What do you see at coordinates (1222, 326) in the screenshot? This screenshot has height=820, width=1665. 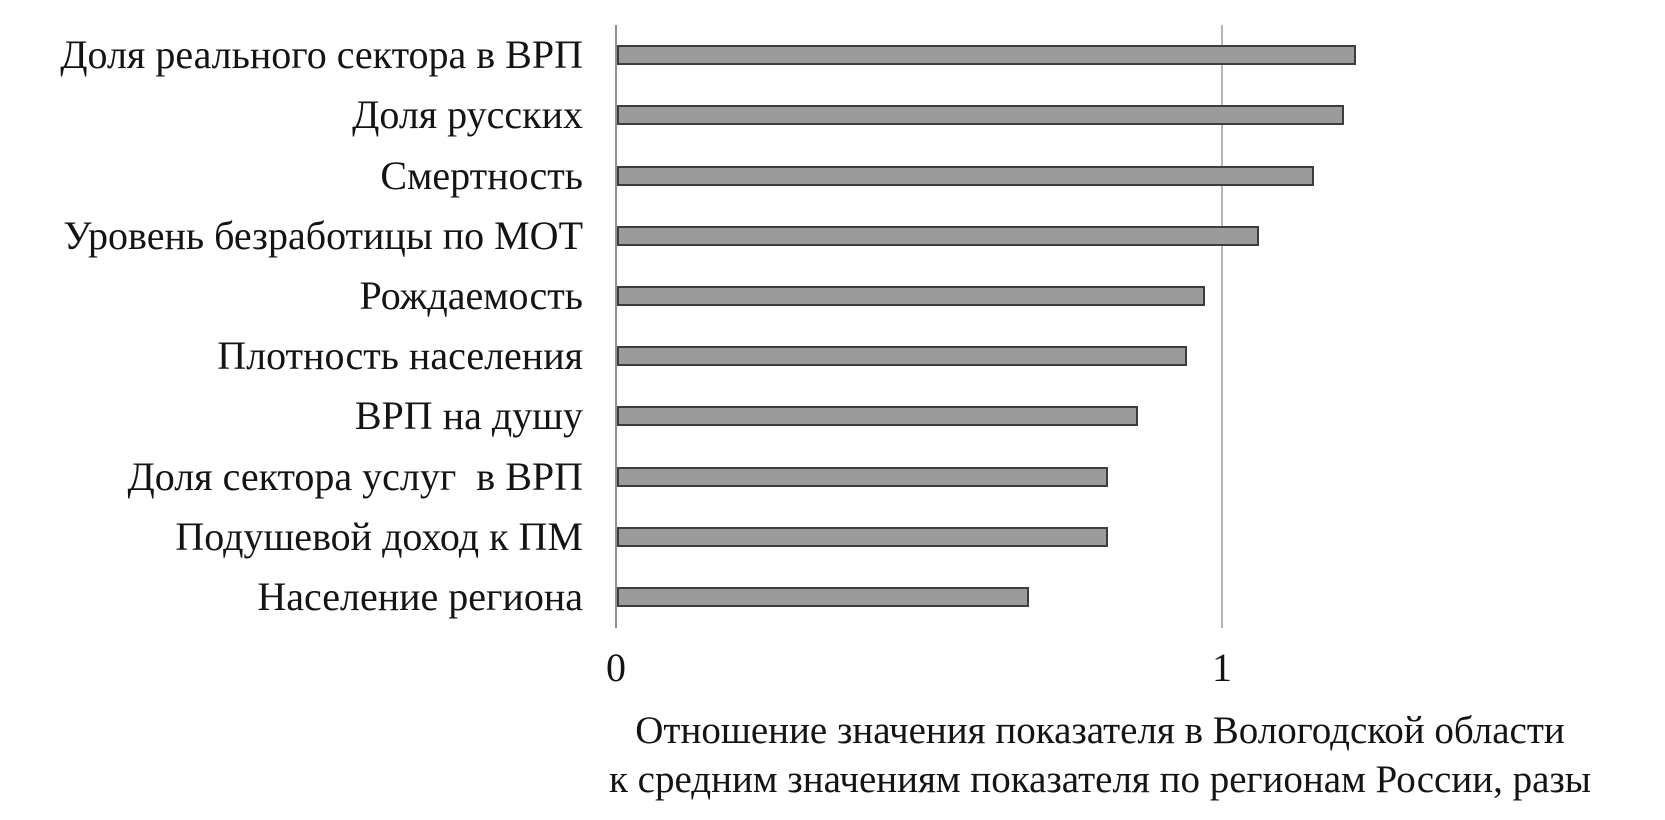 I see `gridline-x1` at bounding box center [1222, 326].